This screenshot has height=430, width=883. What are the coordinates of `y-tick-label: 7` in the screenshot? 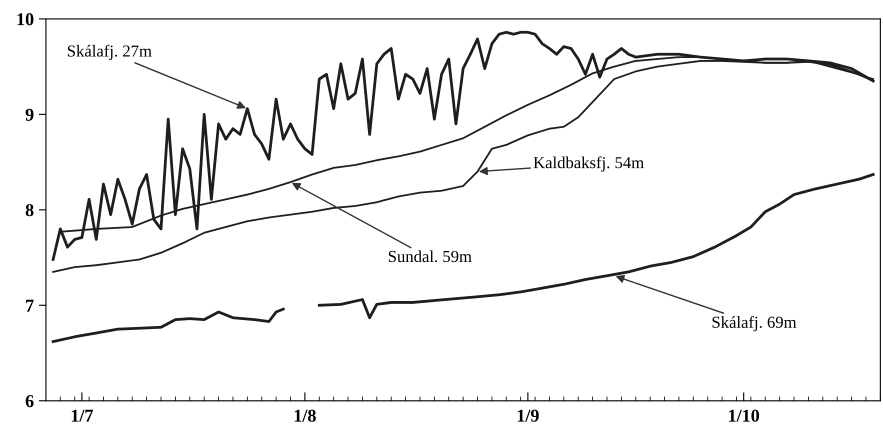 It's located at (30, 306).